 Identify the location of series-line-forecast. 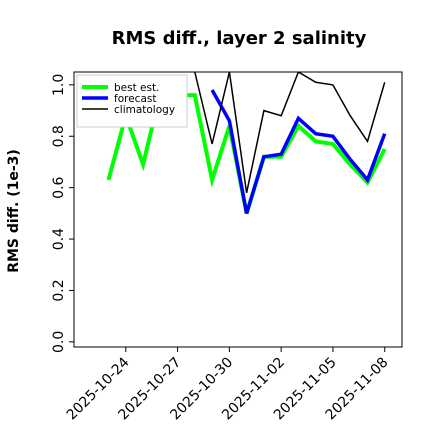
(298, 151).